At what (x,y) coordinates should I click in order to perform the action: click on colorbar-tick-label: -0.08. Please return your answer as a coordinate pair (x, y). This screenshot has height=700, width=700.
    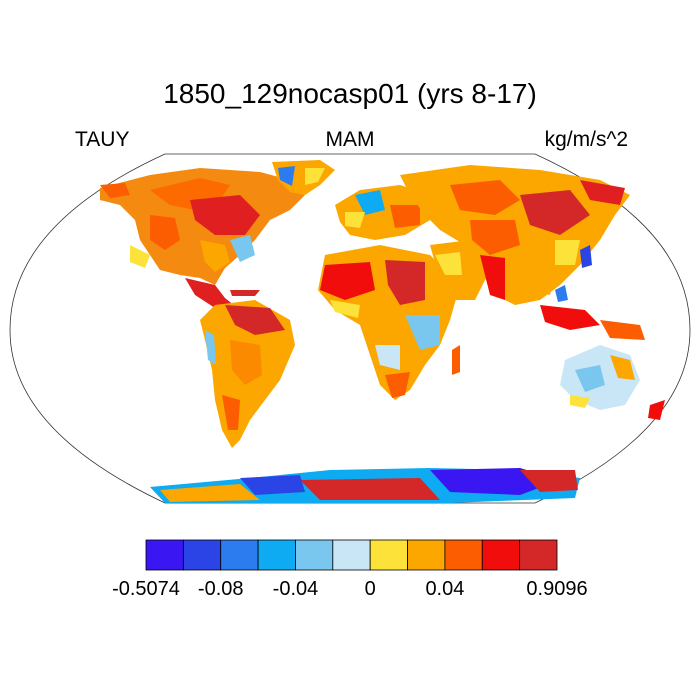
    Looking at the image, I should click on (221, 589).